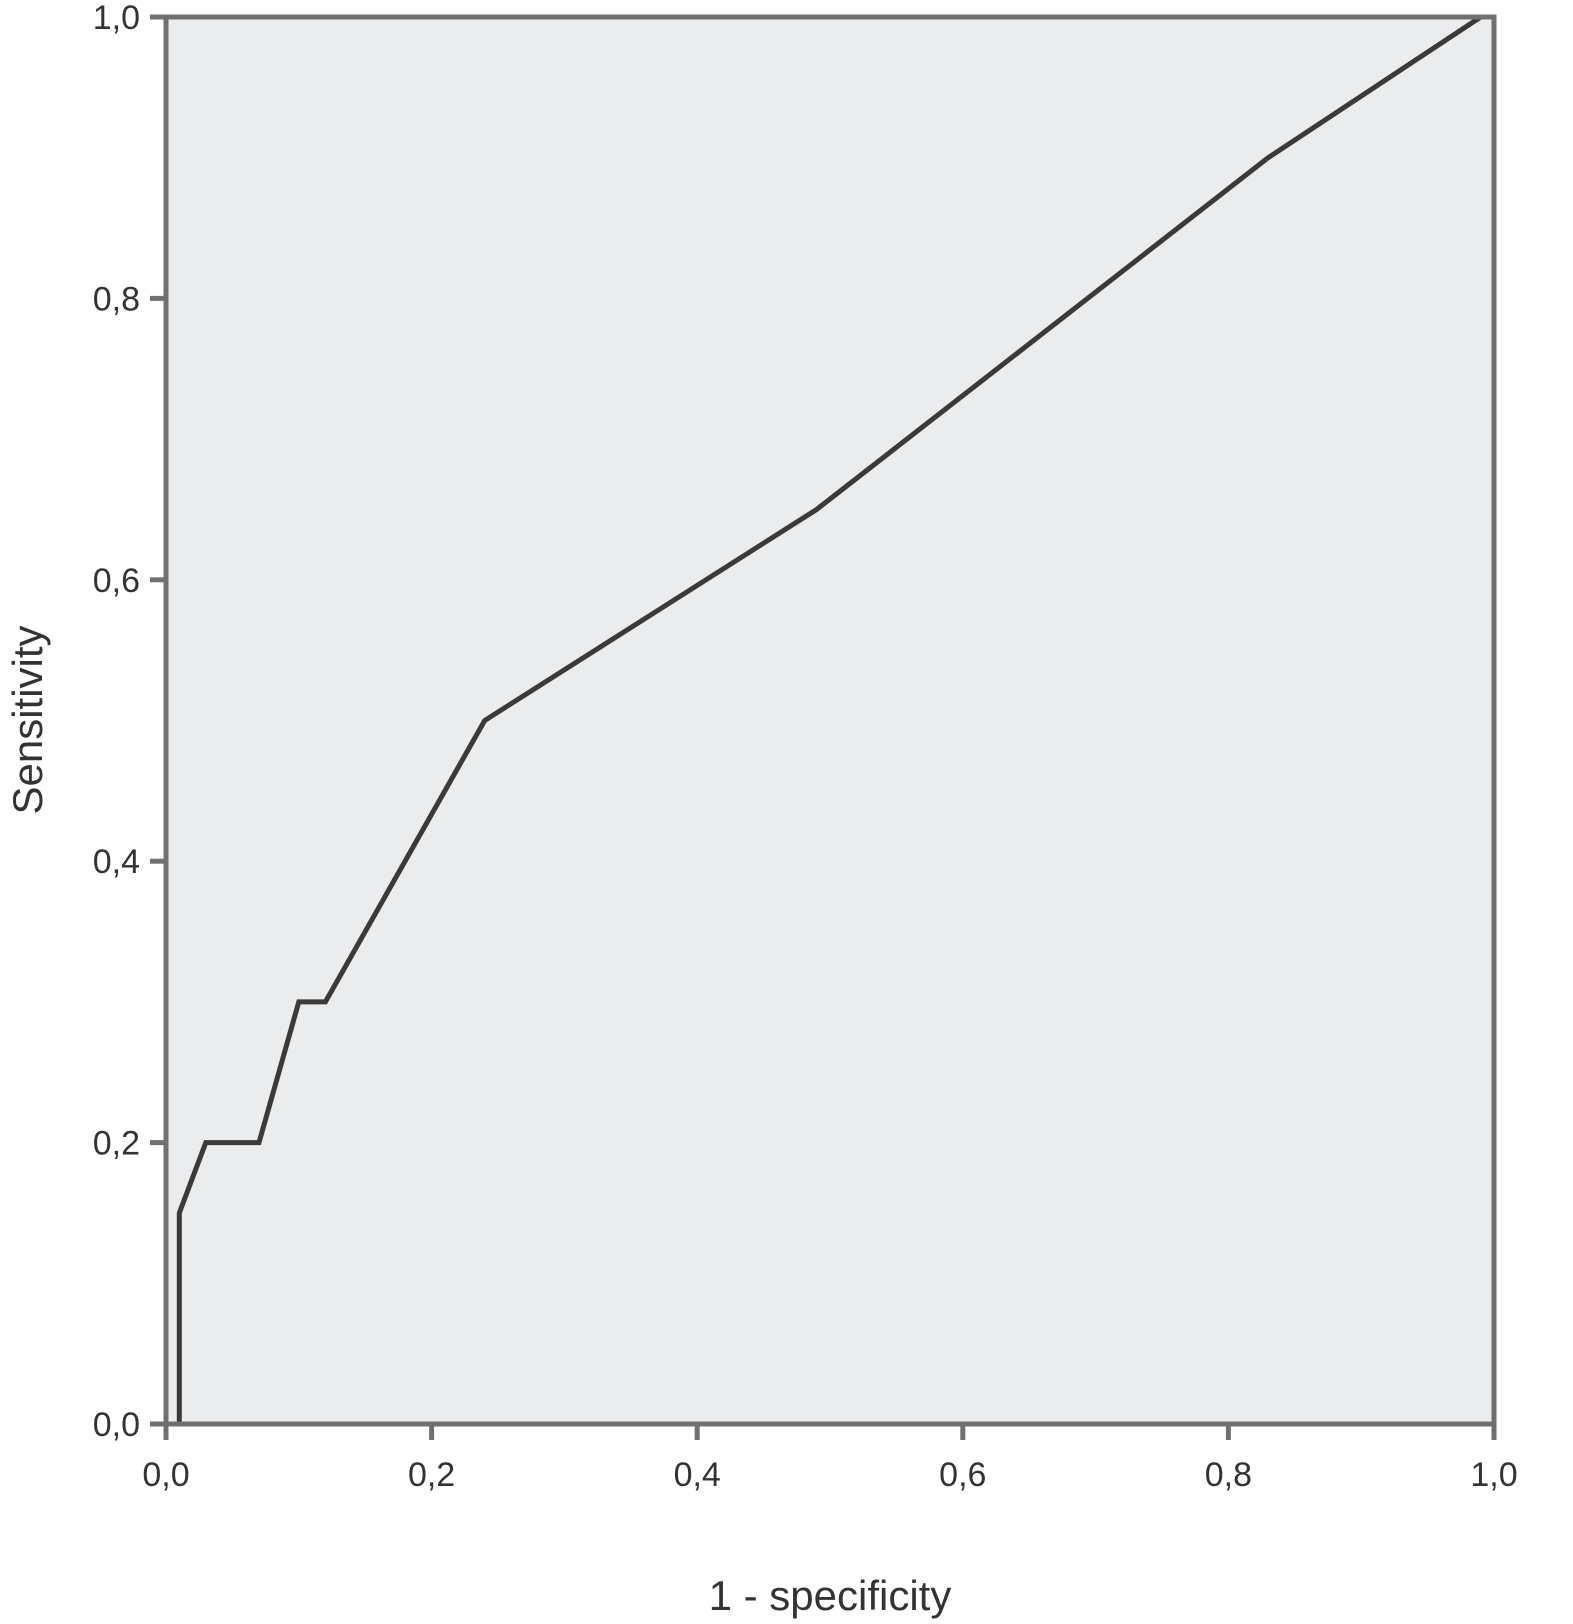 The height and width of the screenshot is (1624, 1573). I want to click on y-tick-label: 0,8, so click(116, 299).